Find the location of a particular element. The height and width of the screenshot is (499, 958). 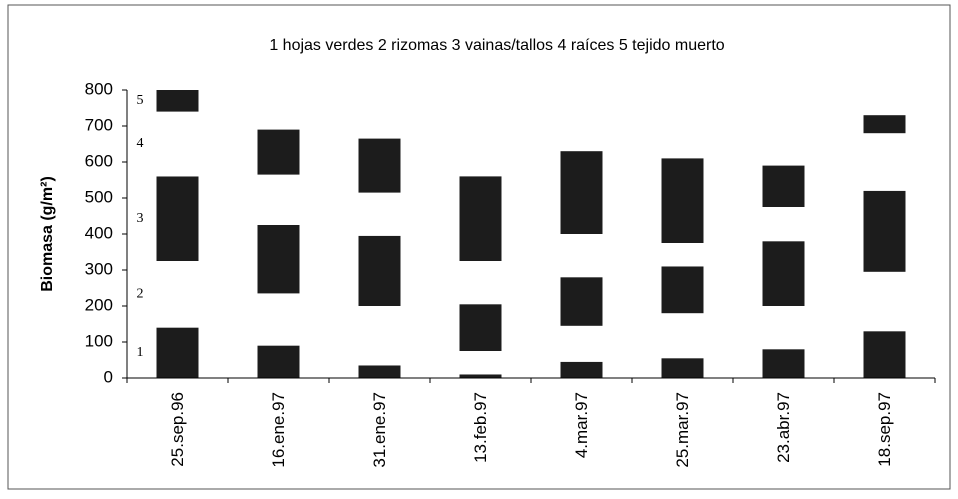

series-label: 4 is located at coordinates (140, 143).